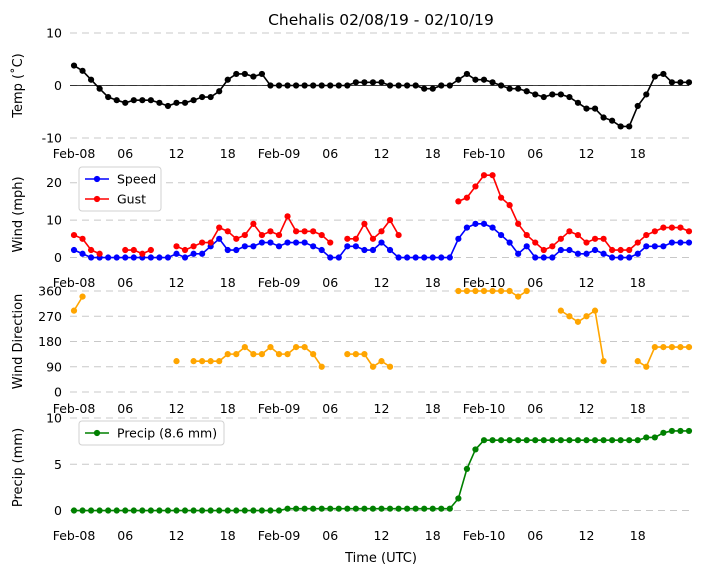  Describe the element at coordinates (58, 85) in the screenshot. I see `y-tick-label: 0` at that location.